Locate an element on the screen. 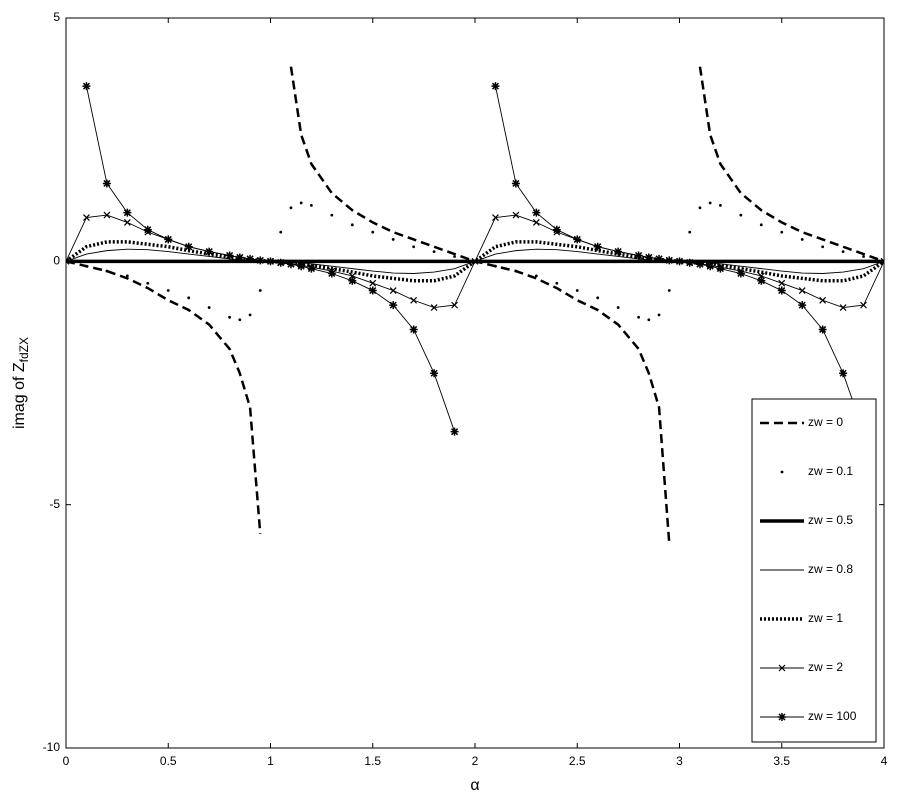  x-tick-label: 1.5 is located at coordinates (372, 761).